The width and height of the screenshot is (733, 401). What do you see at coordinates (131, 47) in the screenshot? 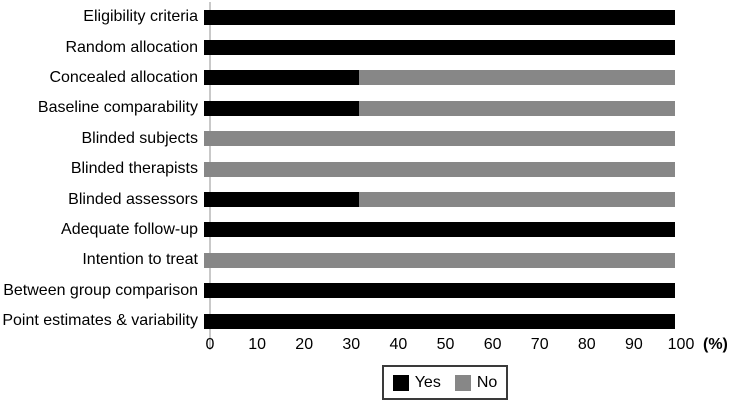
I see `category-label: Random allocation` at bounding box center [131, 47].